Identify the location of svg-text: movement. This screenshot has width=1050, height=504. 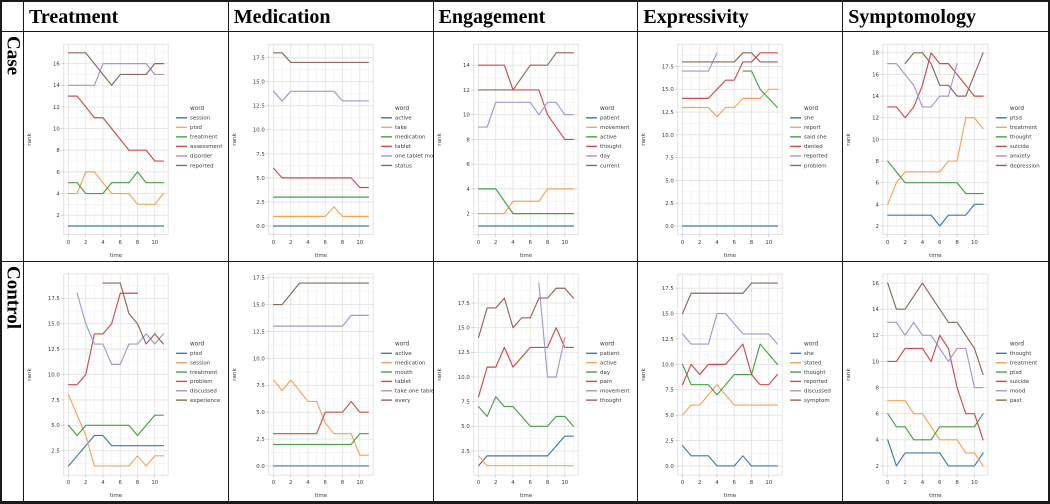
(615, 392).